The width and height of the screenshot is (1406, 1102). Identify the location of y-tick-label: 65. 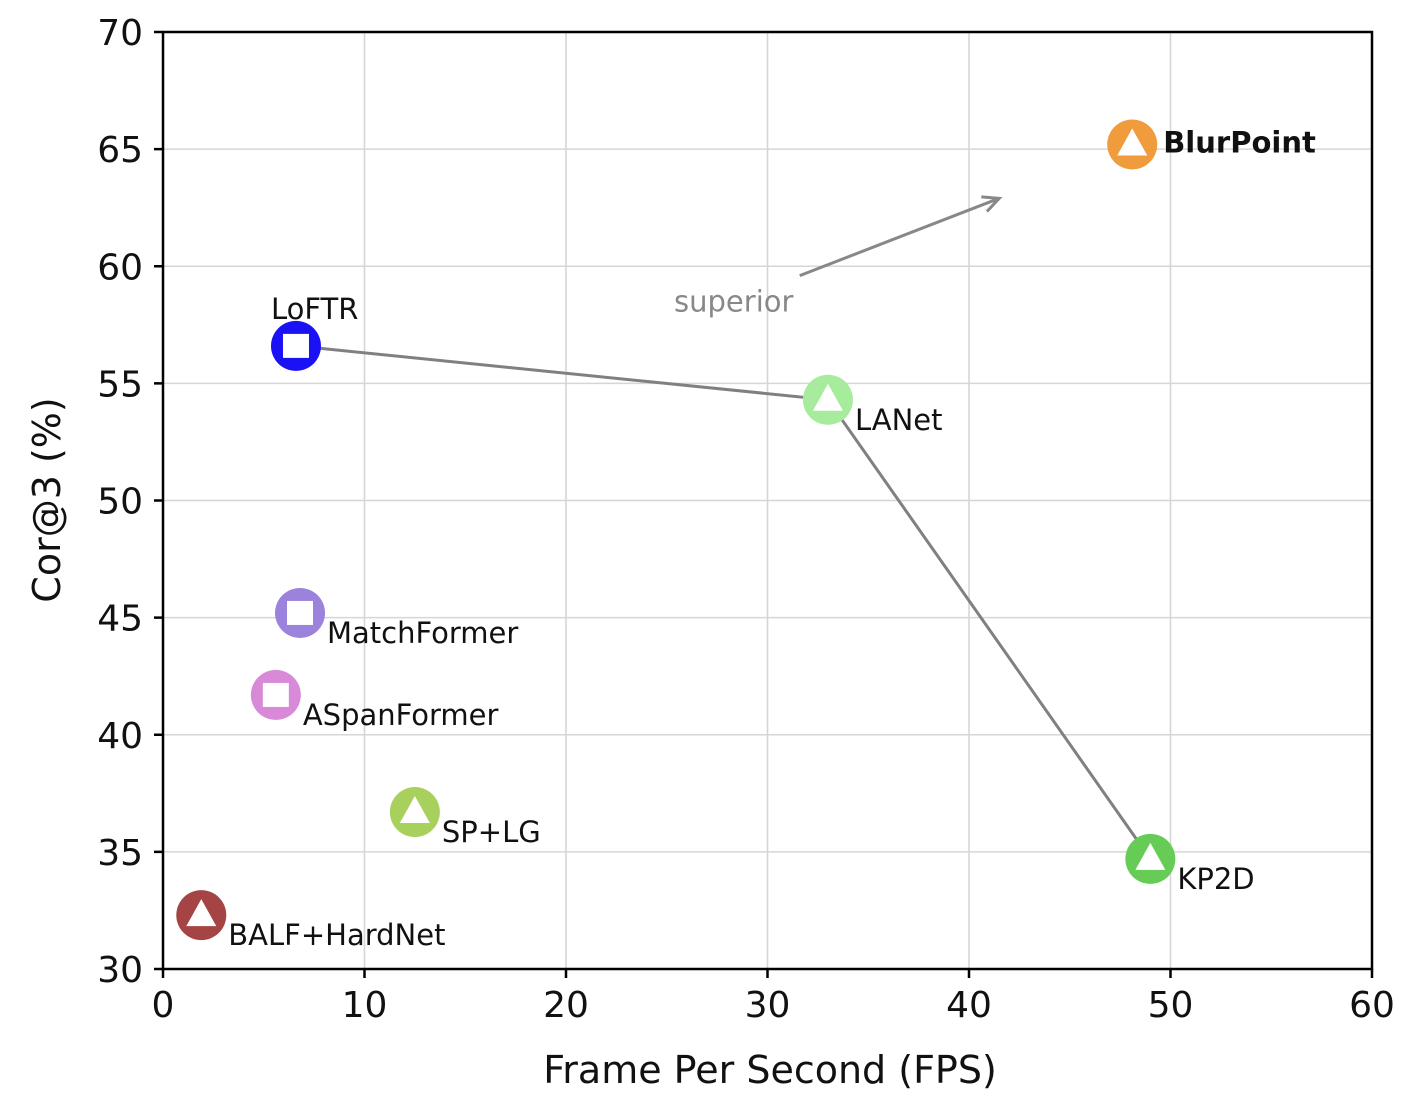
(120, 150).